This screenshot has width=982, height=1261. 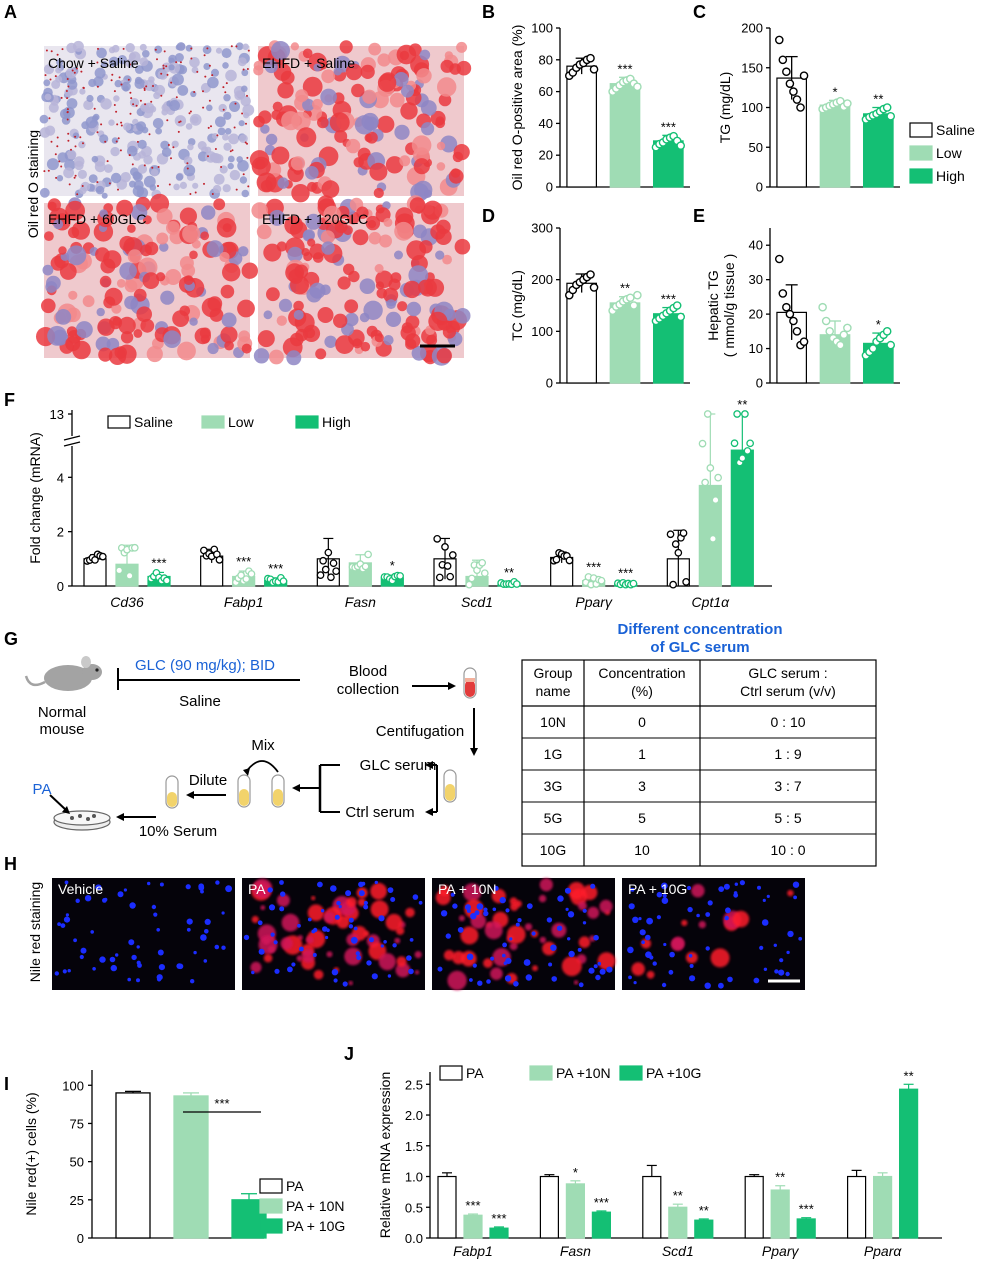 I want to click on significance-stars: *, so click(x=575, y=1172).